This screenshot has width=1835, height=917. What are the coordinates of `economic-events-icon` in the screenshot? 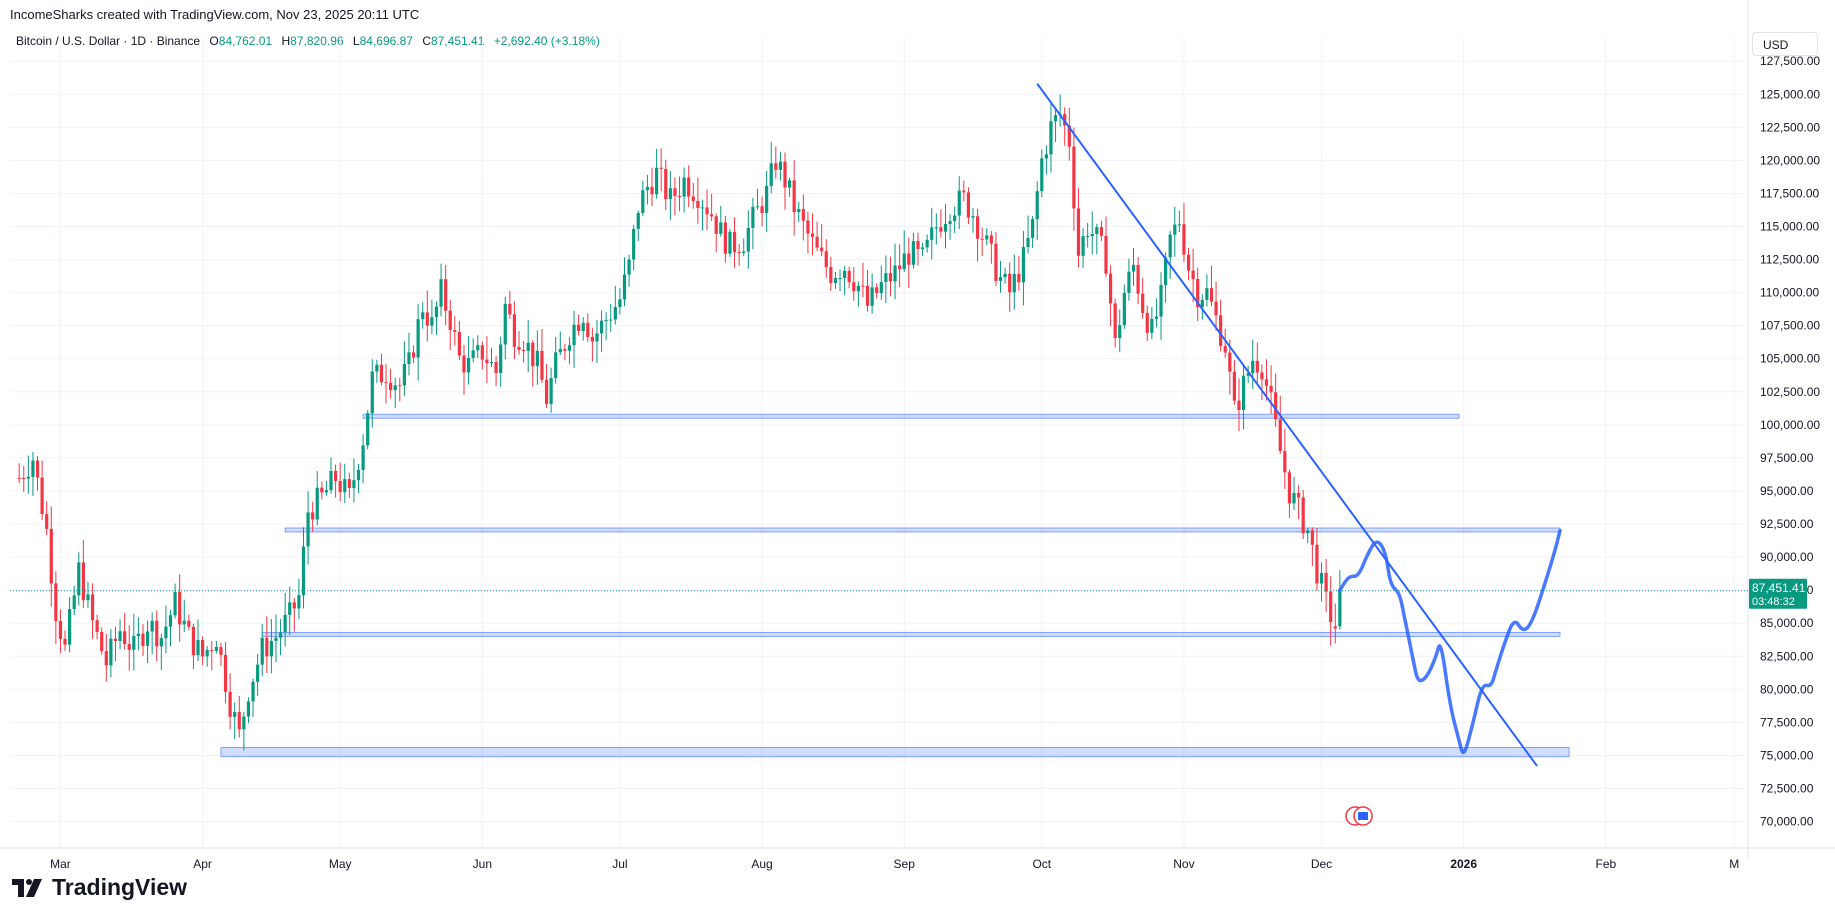 It's located at (1359, 816).